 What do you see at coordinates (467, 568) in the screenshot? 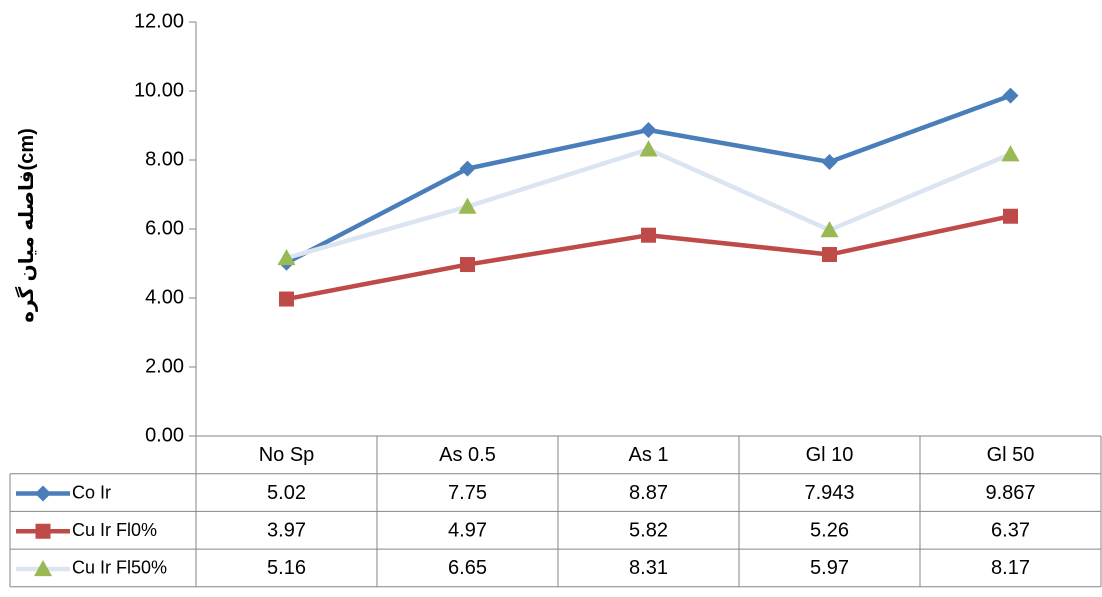
I see `table-value-cell: 6.65` at bounding box center [467, 568].